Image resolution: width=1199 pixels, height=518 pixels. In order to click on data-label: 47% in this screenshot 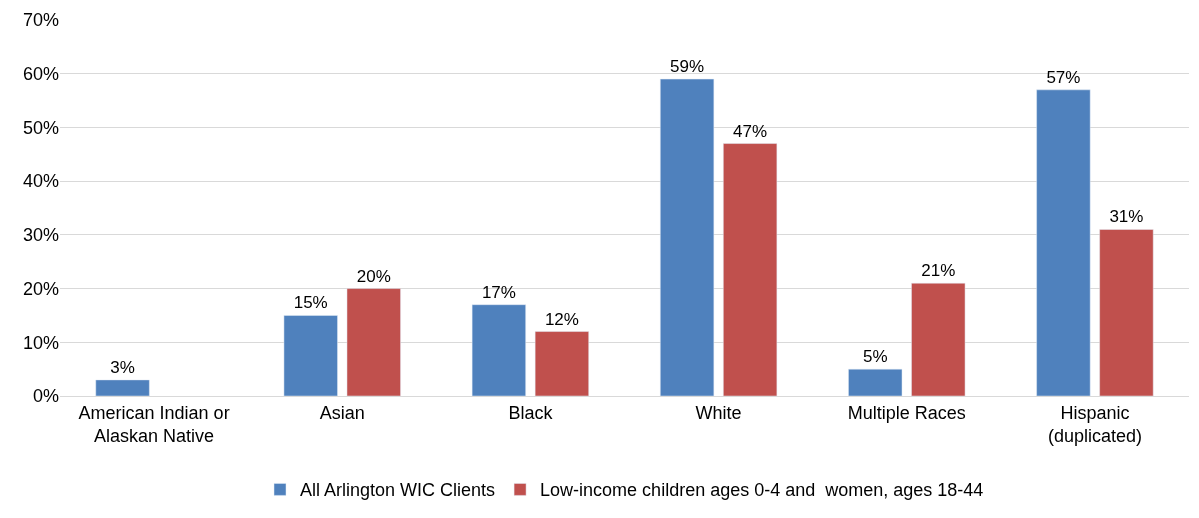, I will do `click(750, 131)`.